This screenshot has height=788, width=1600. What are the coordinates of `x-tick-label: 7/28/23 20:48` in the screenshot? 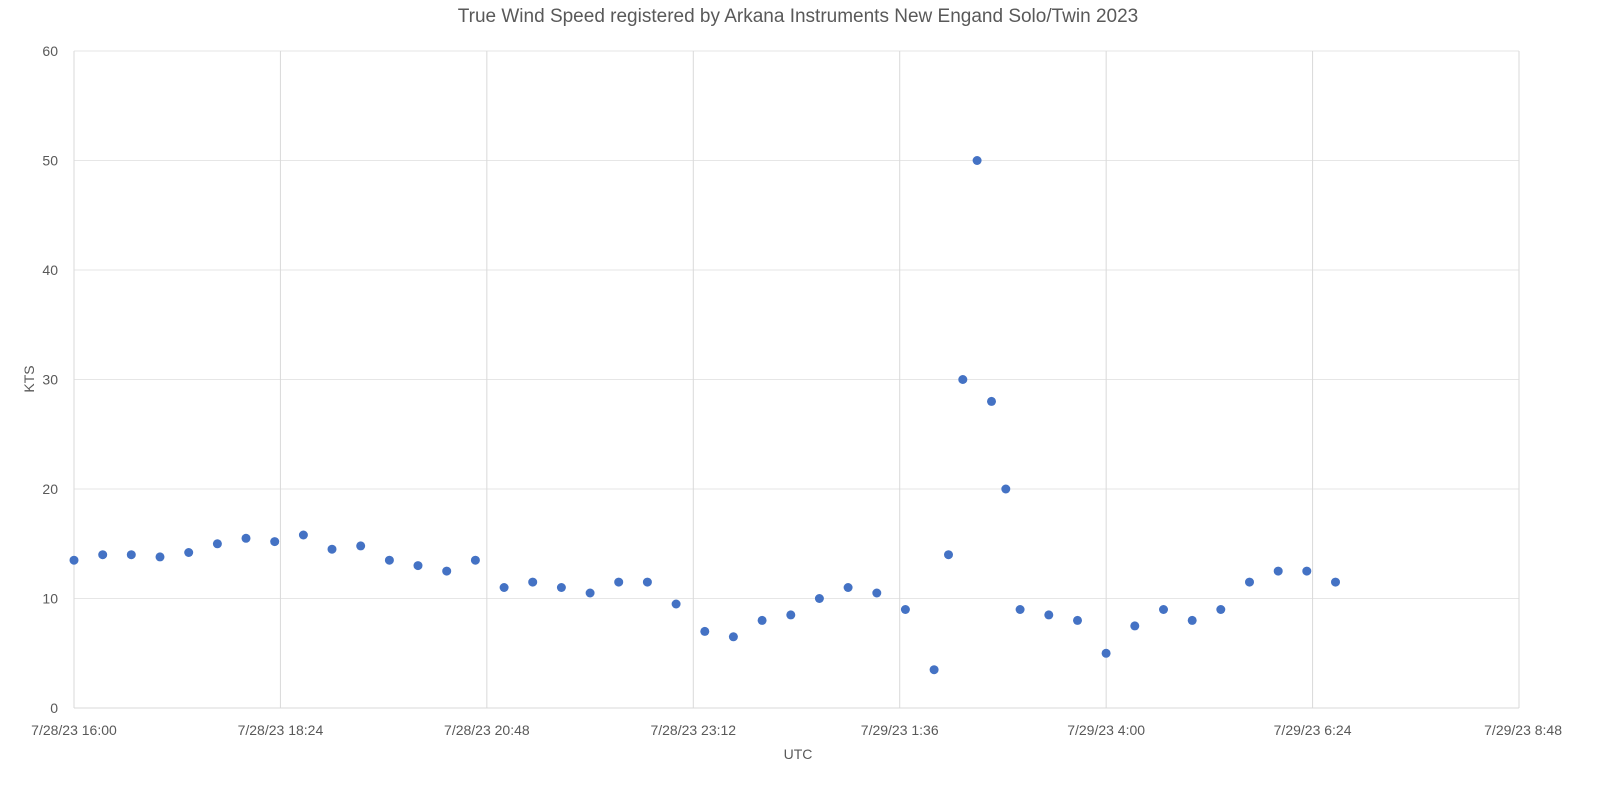 It's located at (487, 730).